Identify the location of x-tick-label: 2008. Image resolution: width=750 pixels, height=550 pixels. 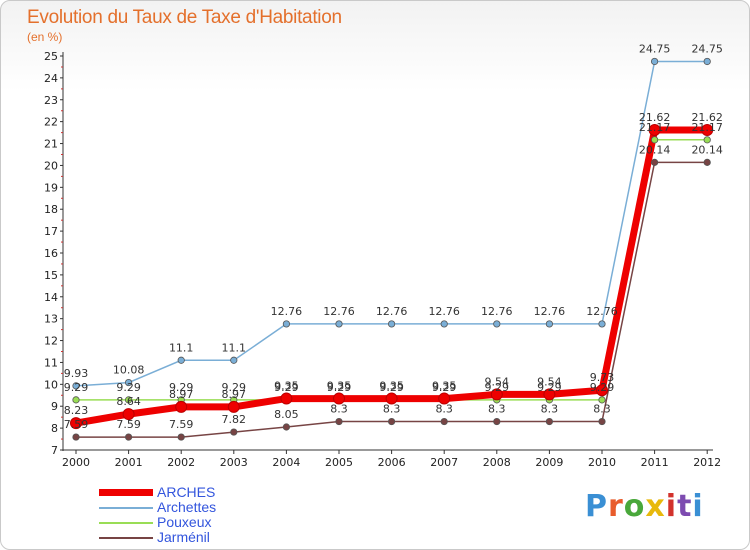
(497, 462).